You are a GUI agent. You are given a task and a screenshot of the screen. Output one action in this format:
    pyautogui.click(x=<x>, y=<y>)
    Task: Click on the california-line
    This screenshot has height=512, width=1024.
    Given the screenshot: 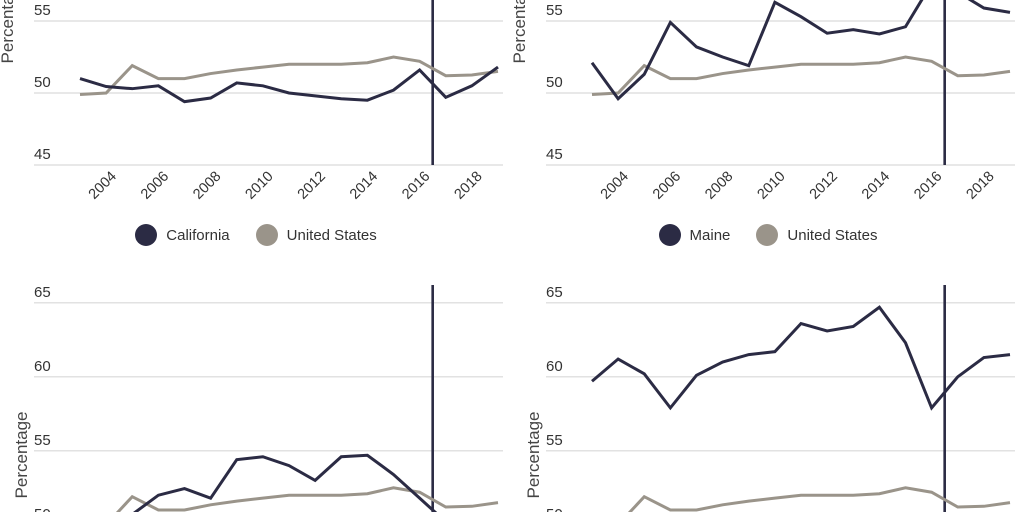 What is the action you would take?
    pyautogui.click(x=289, y=84)
    